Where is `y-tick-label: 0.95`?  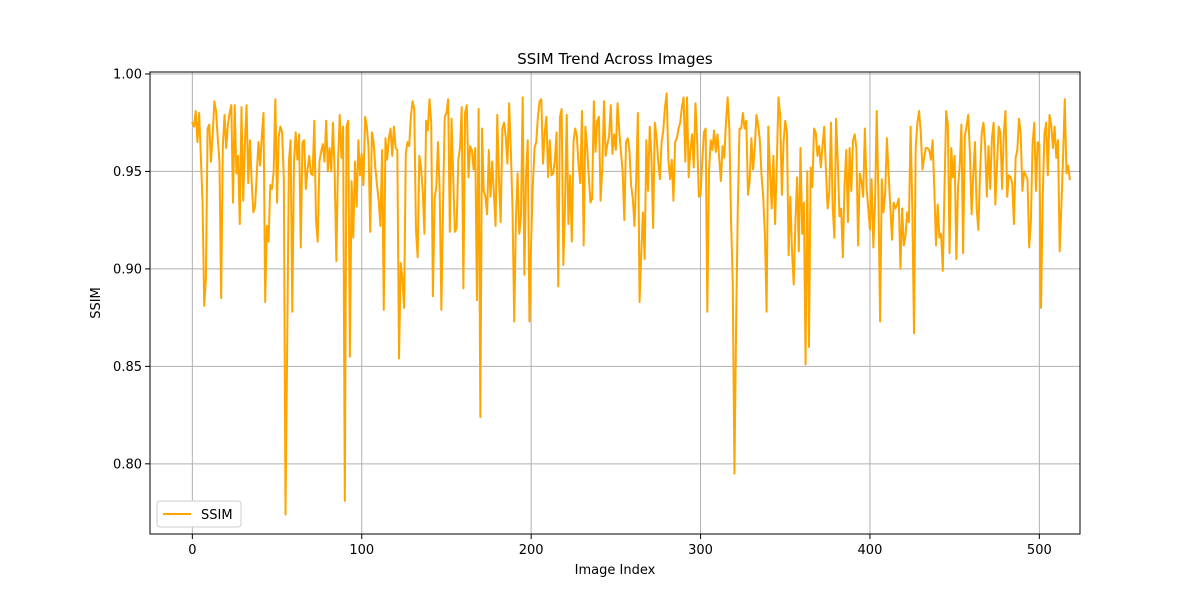
y-tick-label: 0.95 is located at coordinates (127, 172).